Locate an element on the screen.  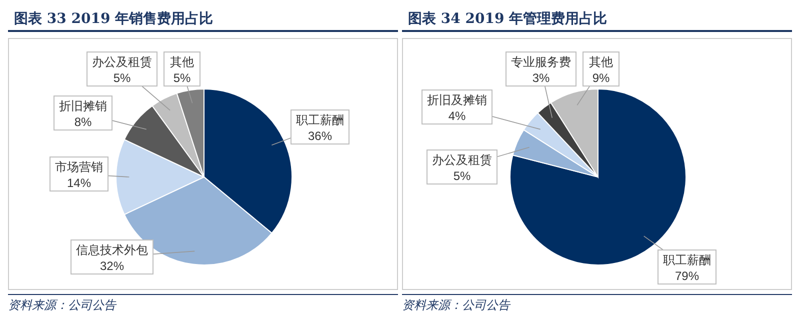
data-label: 9% is located at coordinates (601, 78).